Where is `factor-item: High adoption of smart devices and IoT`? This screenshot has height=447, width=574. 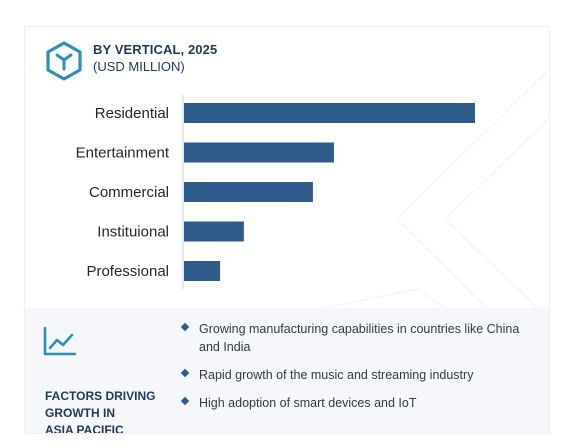 factor-item: High adoption of smart devices and IoT is located at coordinates (361, 403).